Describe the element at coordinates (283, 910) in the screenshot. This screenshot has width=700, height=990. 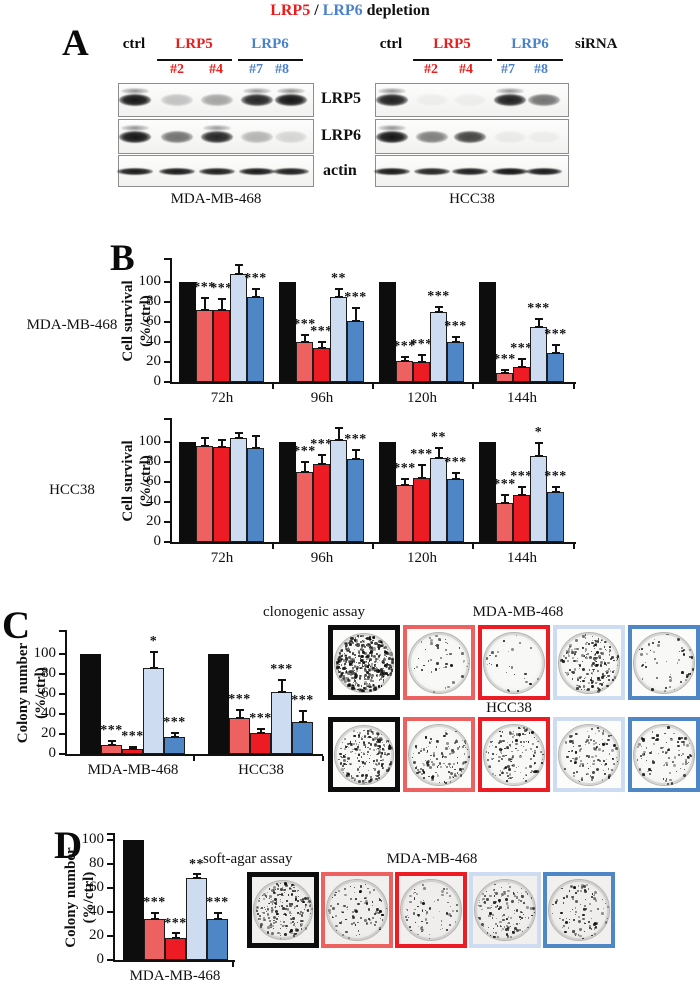
I see `culture-dish` at that location.